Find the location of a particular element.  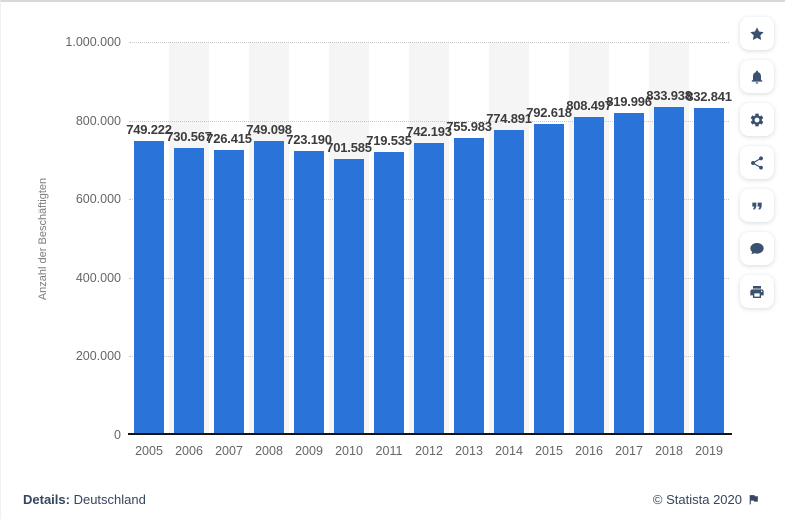

settings-button is located at coordinates (757, 119).